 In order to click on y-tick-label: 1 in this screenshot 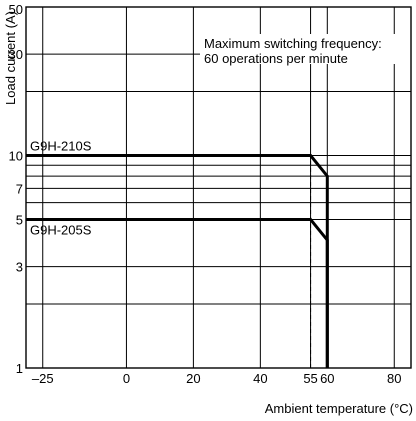, I will do `click(19, 368)`.